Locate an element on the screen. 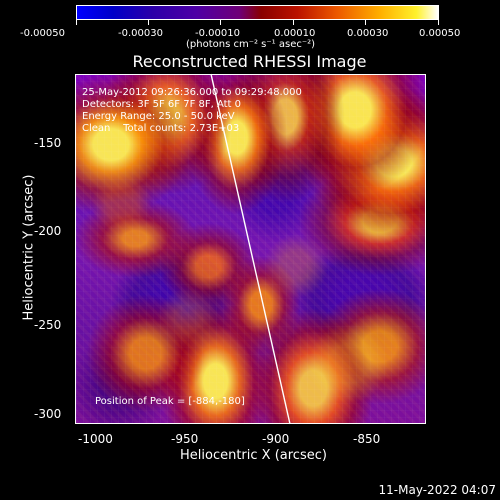  x-tick-label: -900 is located at coordinates (276, 439).